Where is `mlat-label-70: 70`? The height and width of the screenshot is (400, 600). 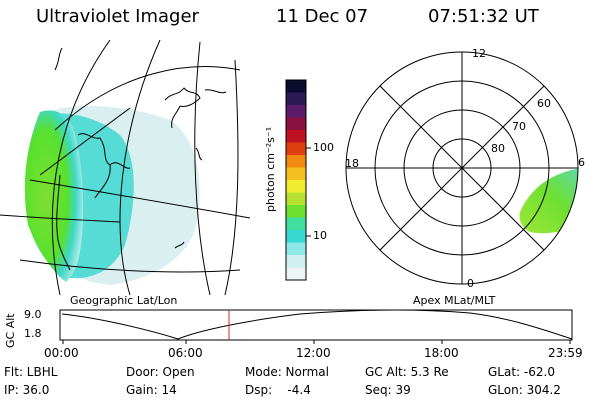 mlat-label-70: 70 is located at coordinates (519, 126).